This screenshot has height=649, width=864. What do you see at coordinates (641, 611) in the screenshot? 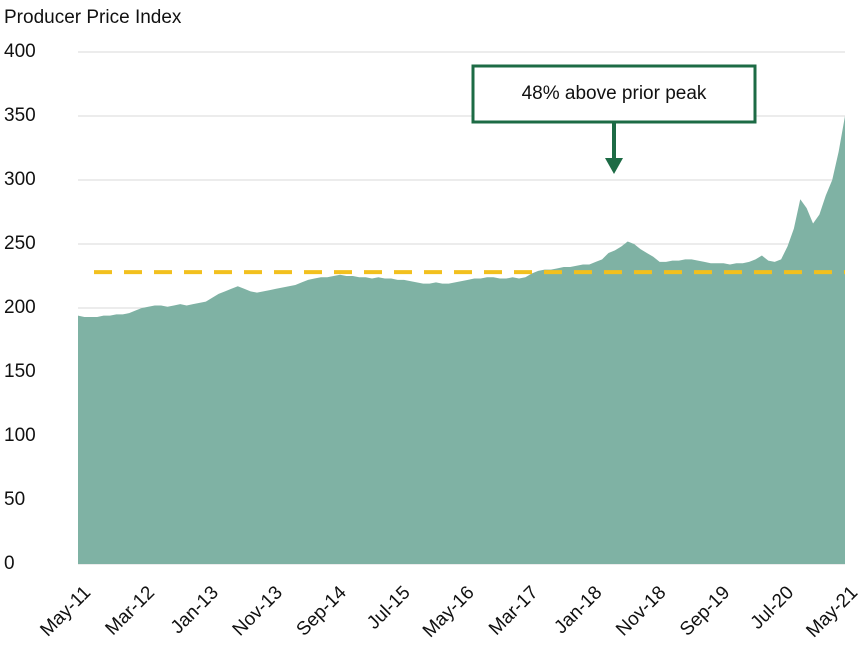
I see `x-tick-label: Nov-18` at bounding box center [641, 611].